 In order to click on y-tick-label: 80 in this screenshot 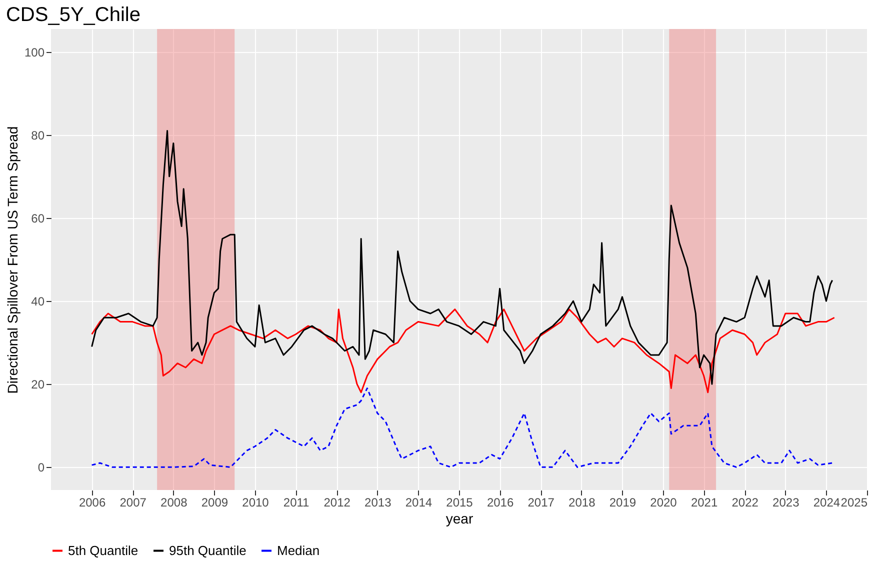, I will do `click(38, 135)`.